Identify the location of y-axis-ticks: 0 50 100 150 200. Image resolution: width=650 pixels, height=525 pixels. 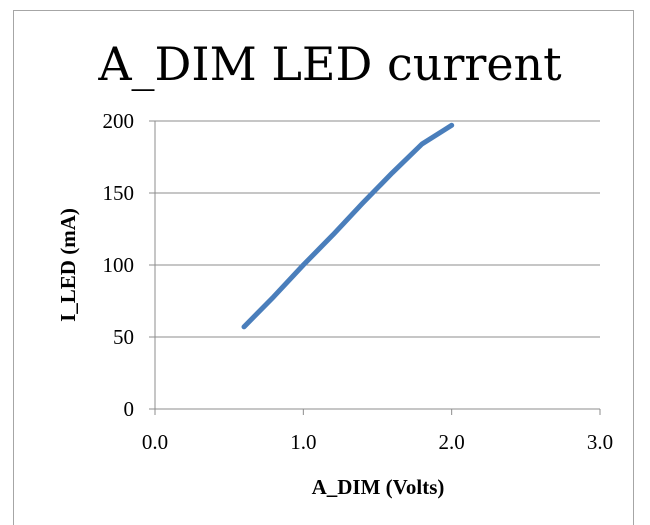
(129, 265).